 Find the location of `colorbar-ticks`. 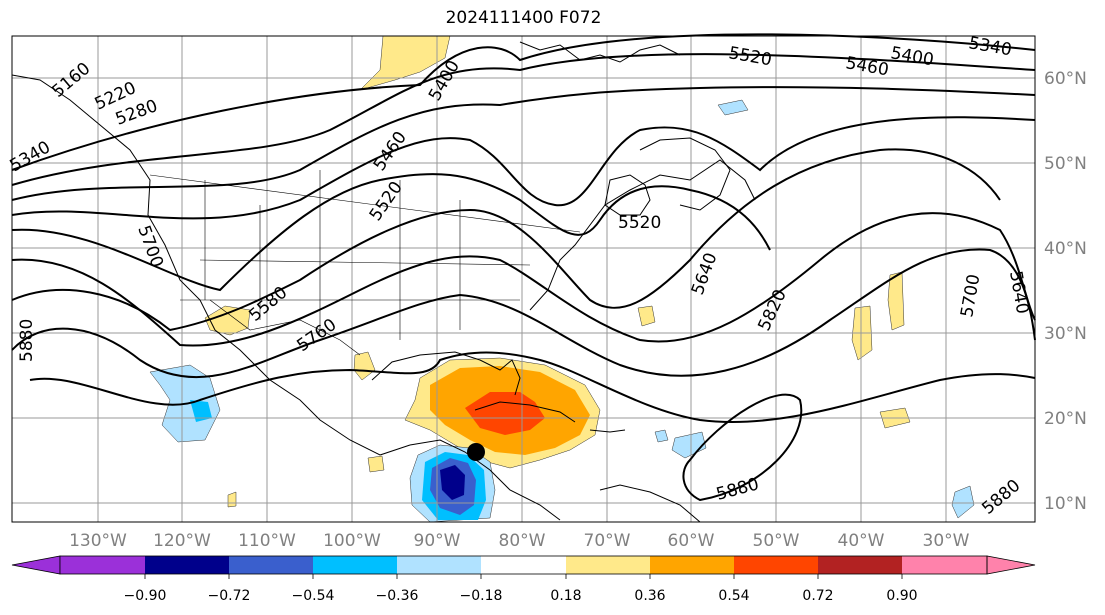

colorbar-ticks is located at coordinates (523, 576).